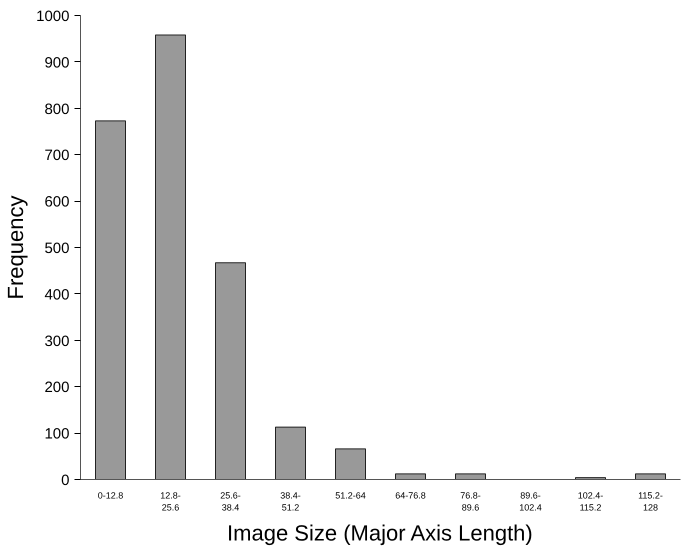  I want to click on y-tick-label: 700, so click(57, 155).